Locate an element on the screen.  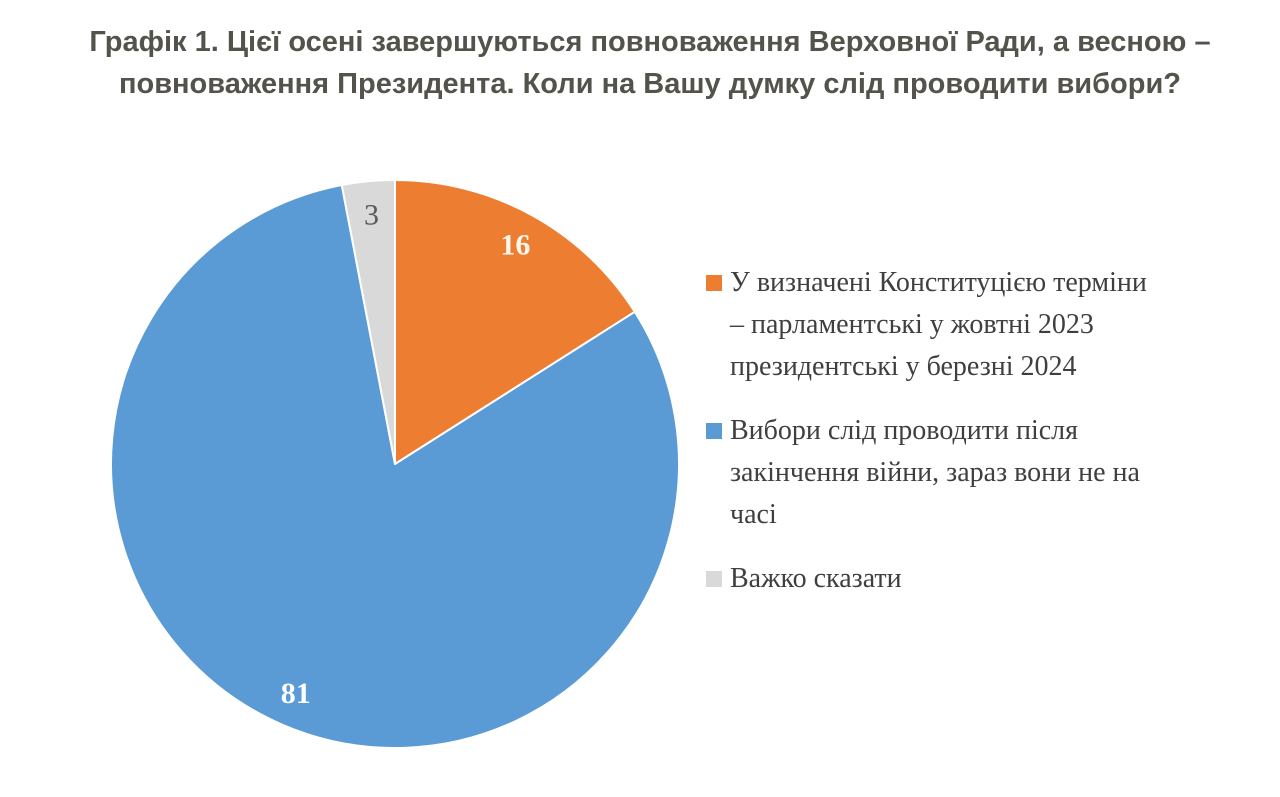
legend-marker-gray-icon is located at coordinates (714, 579).